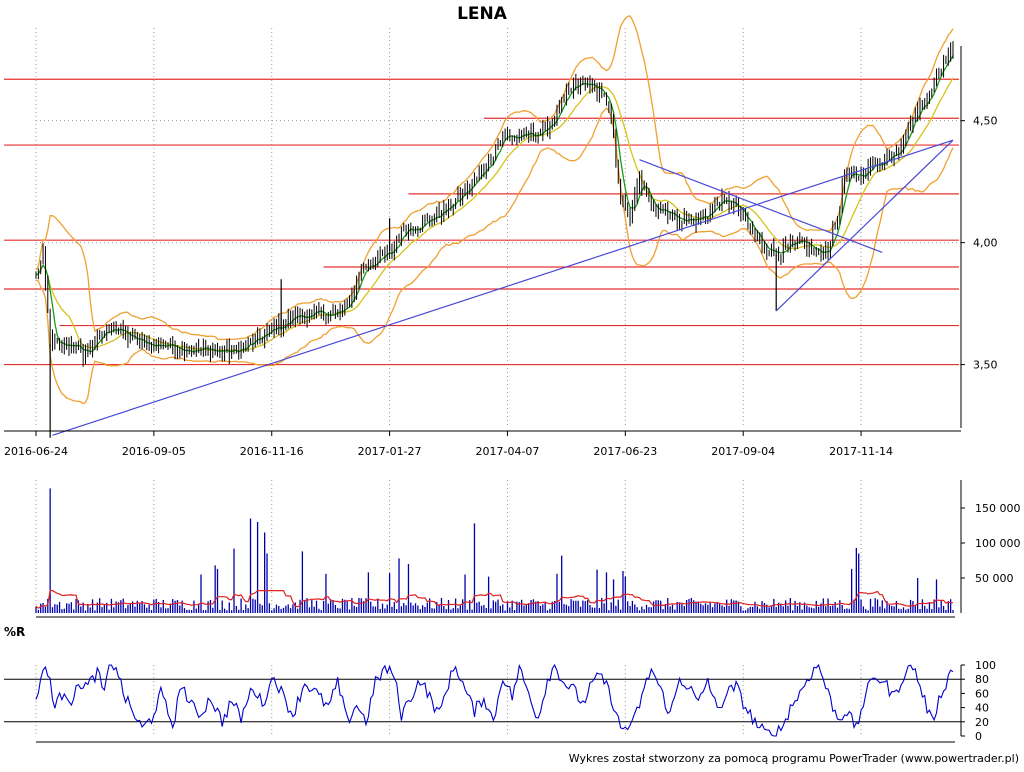 This screenshot has height=772, width=1024. I want to click on volume-tick-label: 150 000, so click(998, 508).